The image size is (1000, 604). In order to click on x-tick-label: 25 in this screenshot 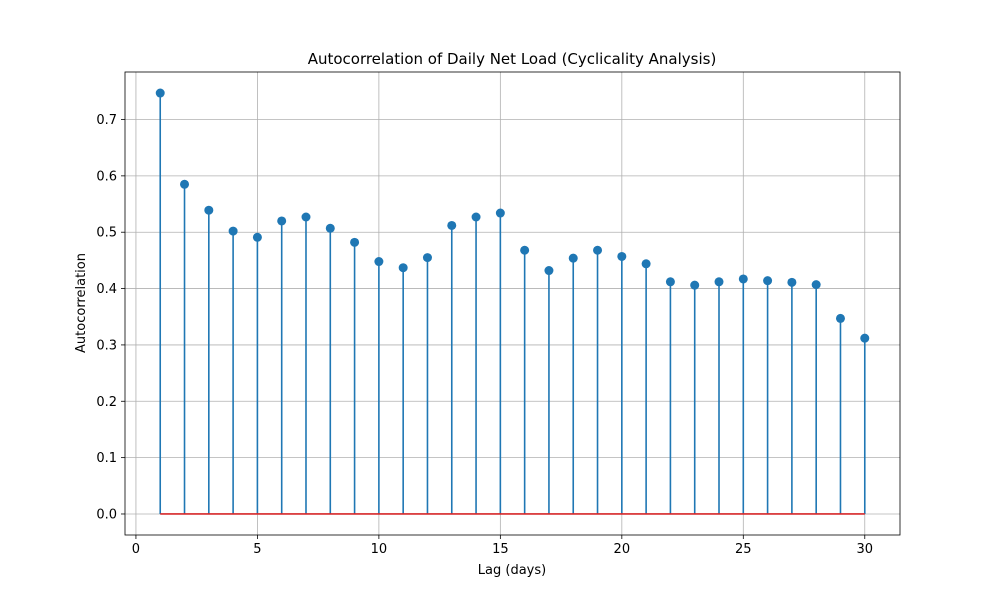, I will do `click(743, 549)`.